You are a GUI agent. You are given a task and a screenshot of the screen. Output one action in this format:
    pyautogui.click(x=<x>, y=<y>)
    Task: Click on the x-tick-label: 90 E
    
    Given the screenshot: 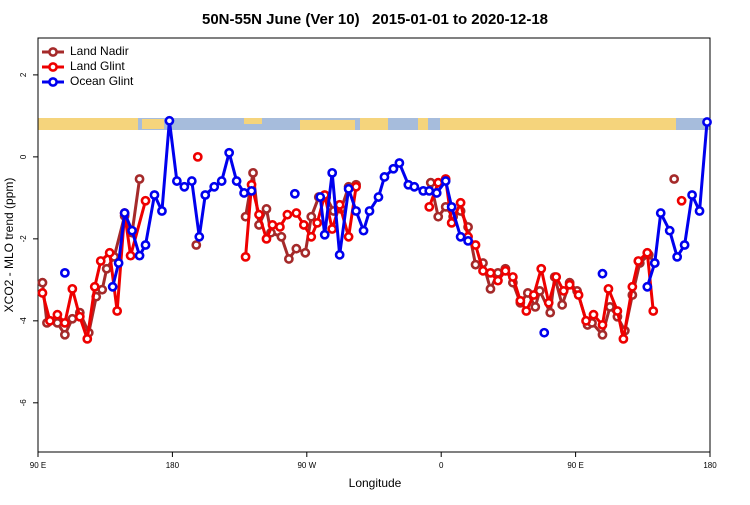 What is the action you would take?
    pyautogui.click(x=38, y=465)
    